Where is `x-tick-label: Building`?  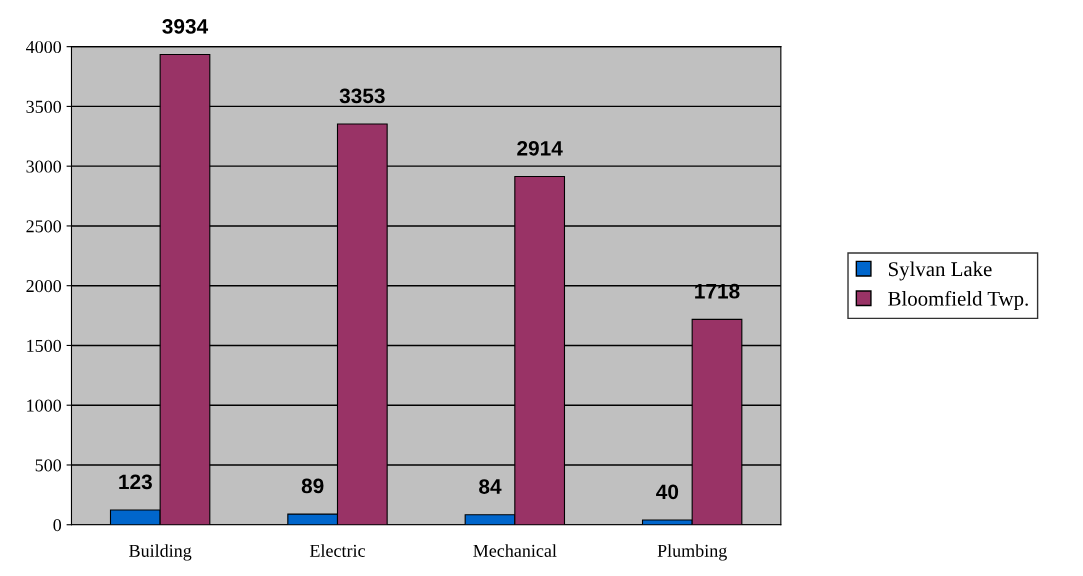
x-tick-label: Building is located at coordinates (160, 552).